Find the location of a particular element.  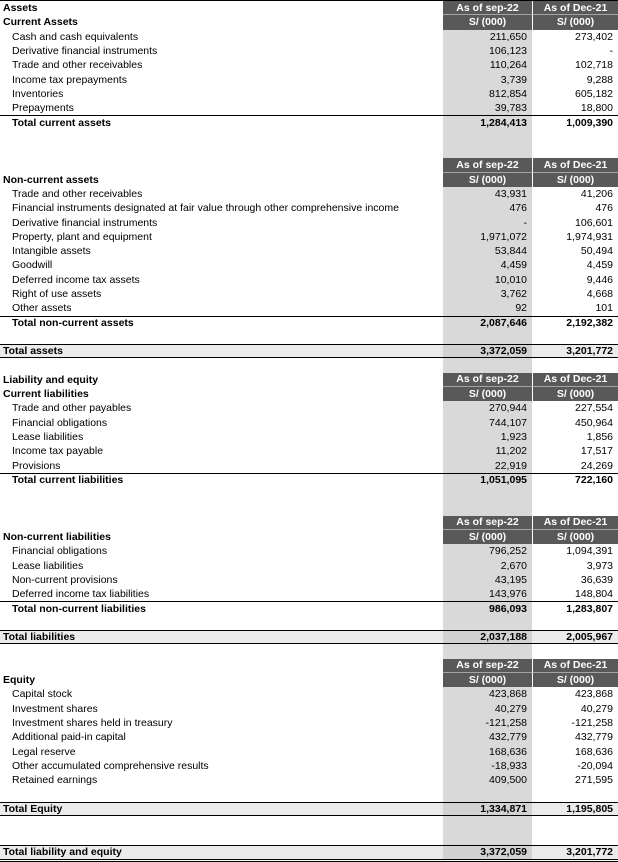

value-sep22: 10,010 is located at coordinates (487, 279).